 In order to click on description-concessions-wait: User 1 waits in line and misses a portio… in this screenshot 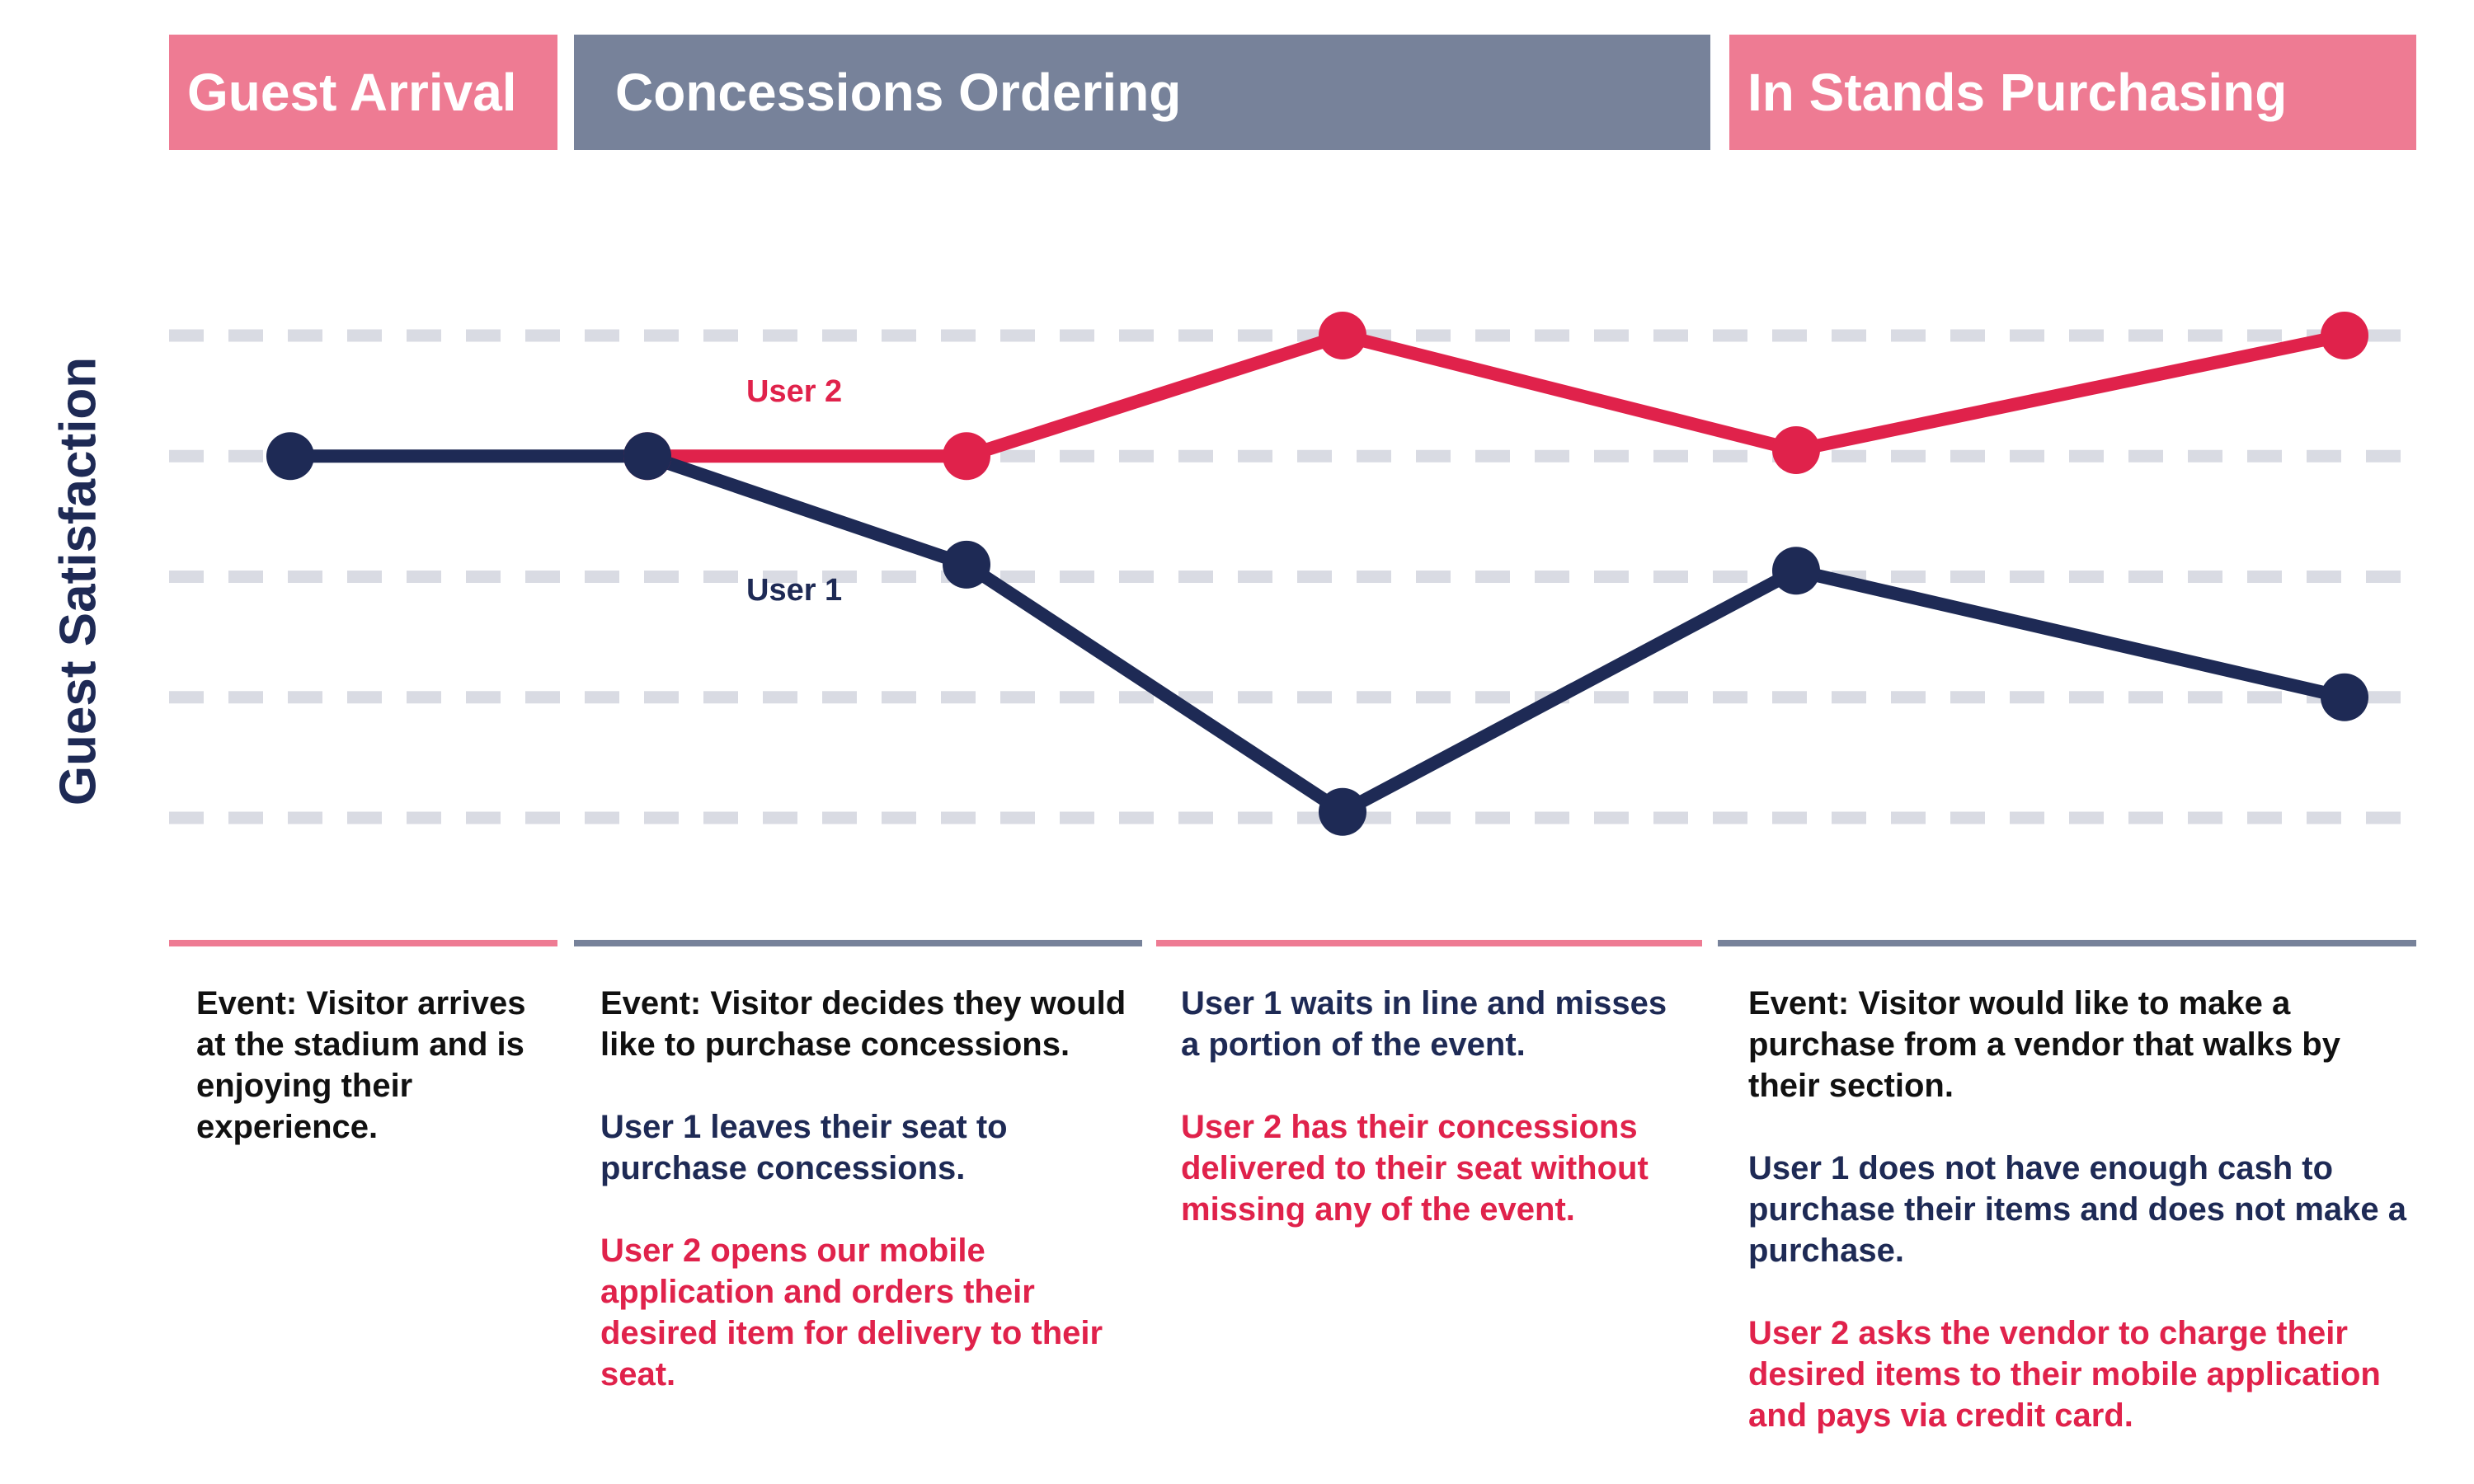, I will do `click(1436, 1106)`.